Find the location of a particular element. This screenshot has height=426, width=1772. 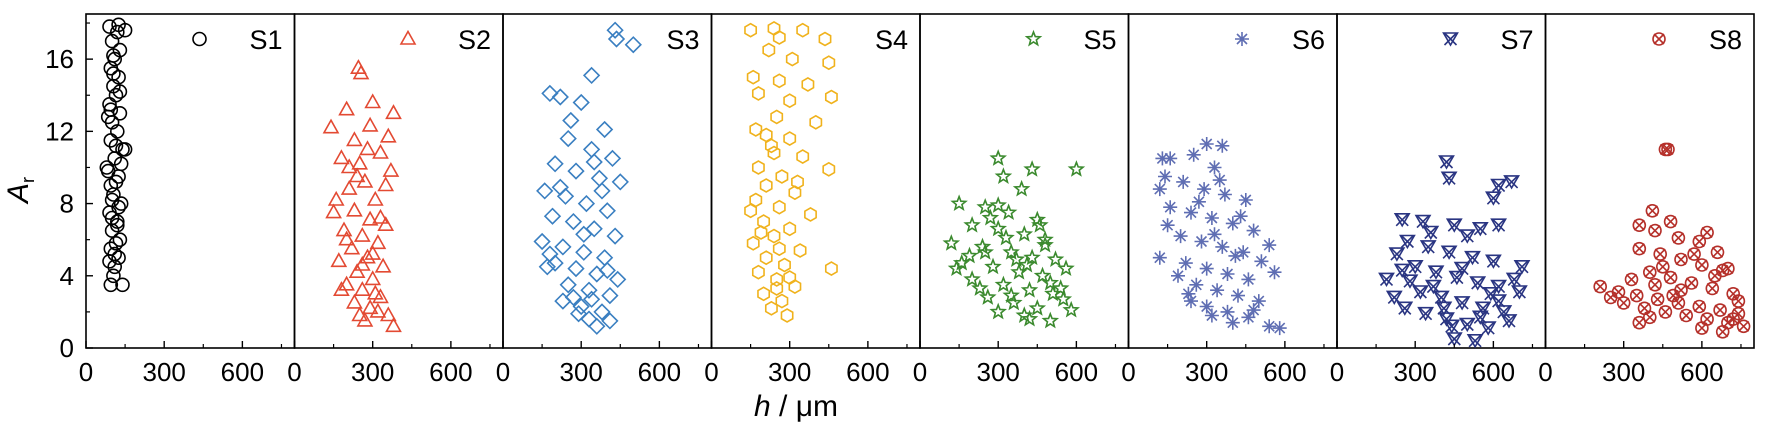

legend-marker-shape is located at coordinates (1450, 39).